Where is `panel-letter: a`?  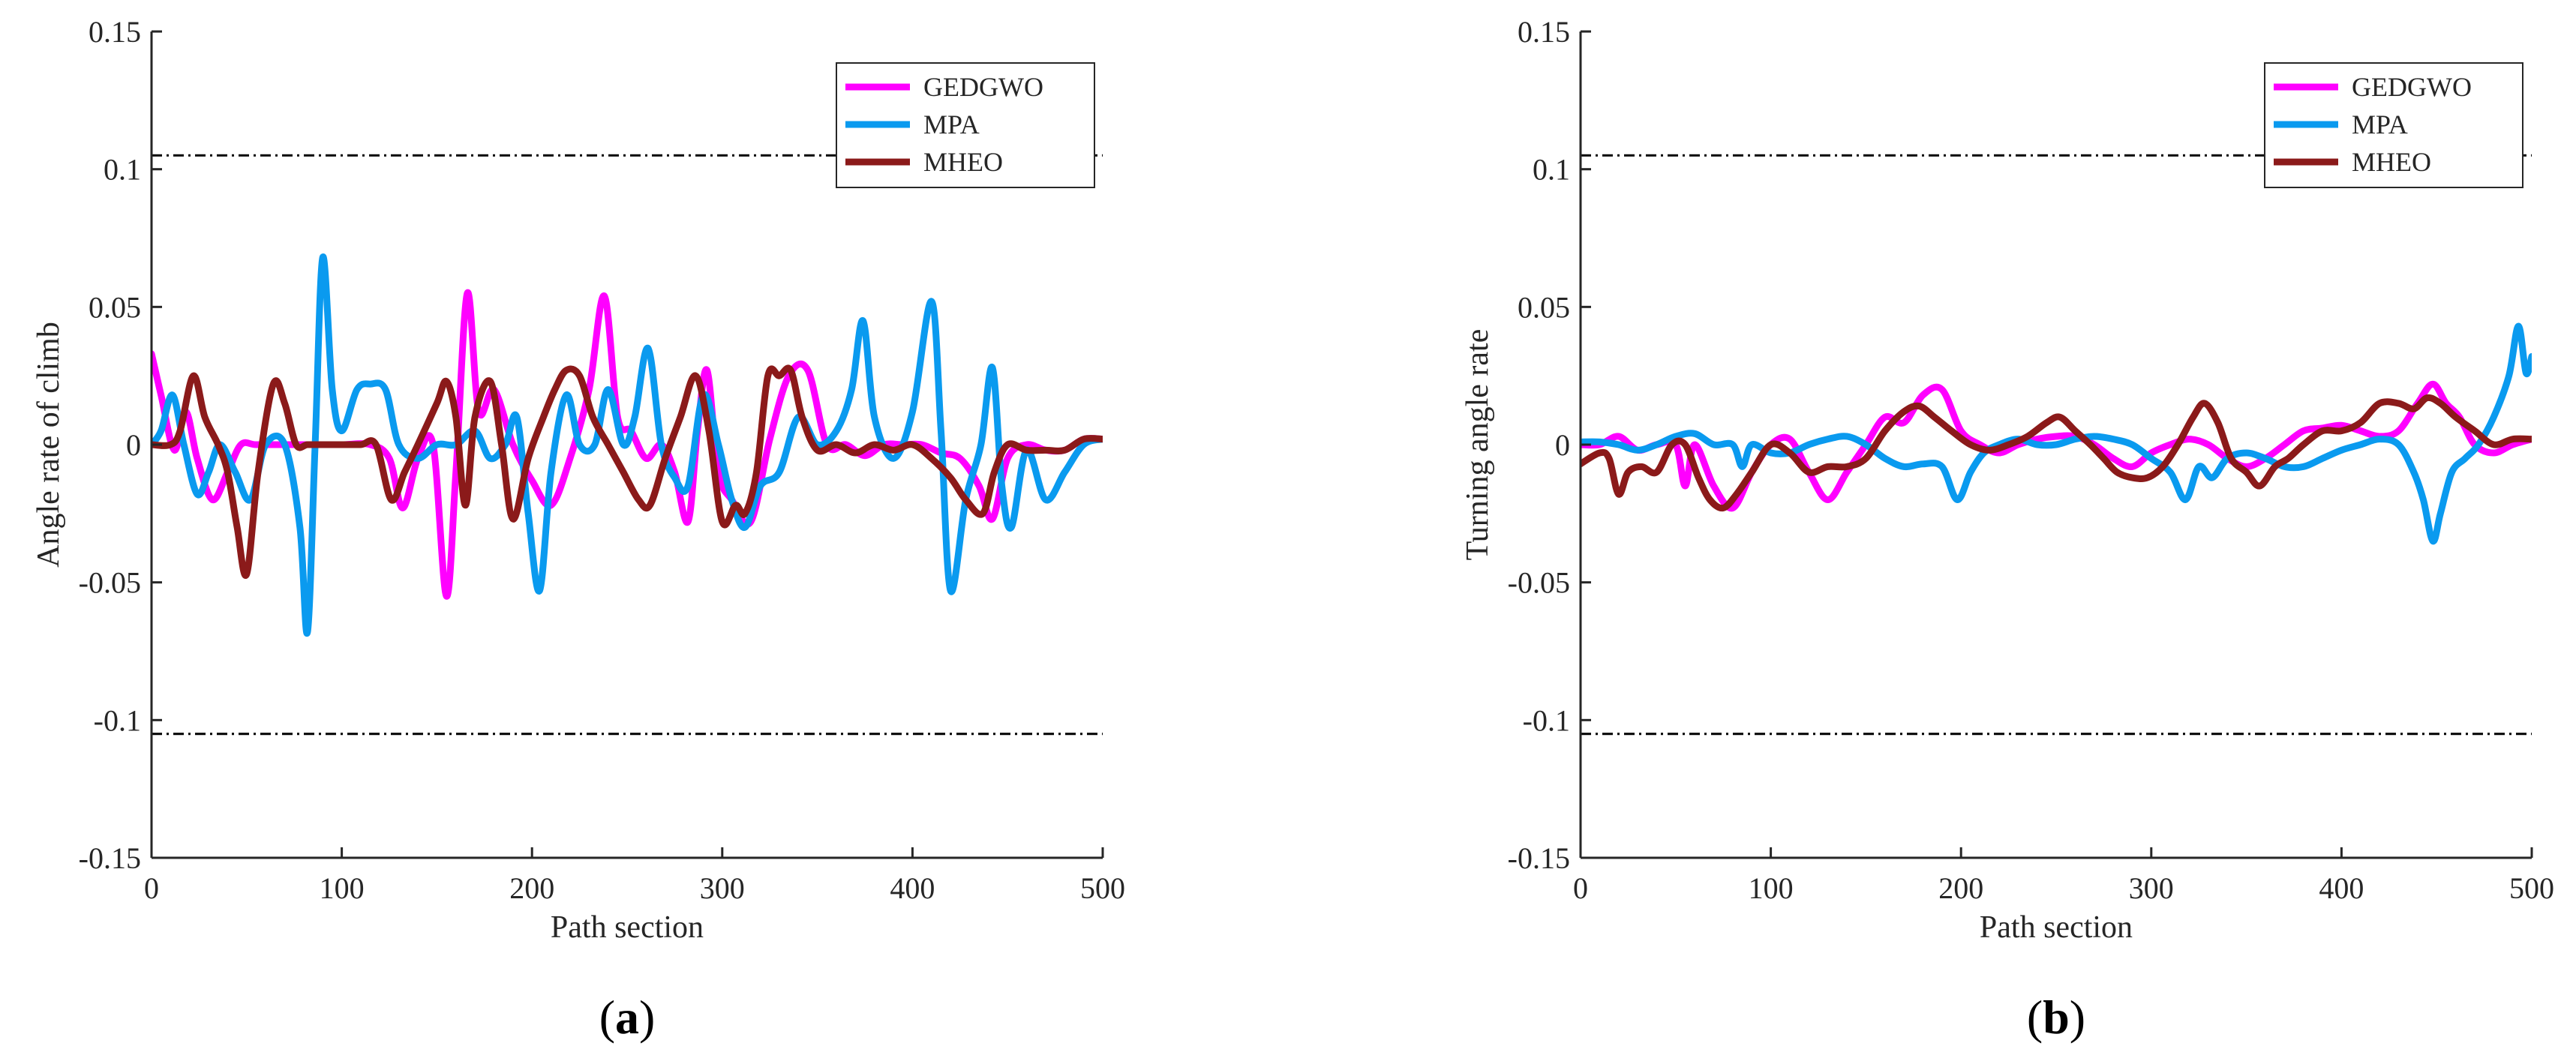
panel-letter: a is located at coordinates (627, 1017).